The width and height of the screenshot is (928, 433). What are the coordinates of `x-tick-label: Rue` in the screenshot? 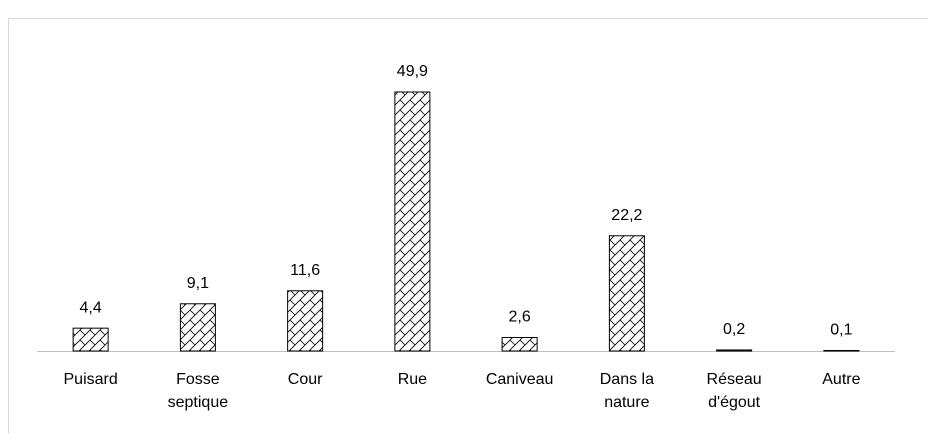 It's located at (412, 379).